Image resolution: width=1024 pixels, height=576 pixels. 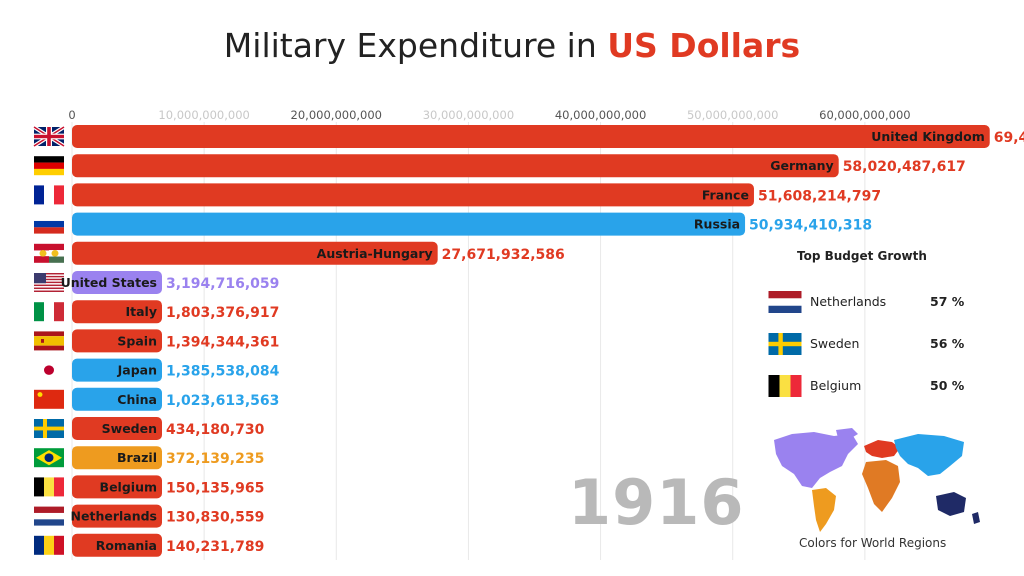 What do you see at coordinates (848, 301) in the screenshot?
I see `growth-name: Netherlands` at bounding box center [848, 301].